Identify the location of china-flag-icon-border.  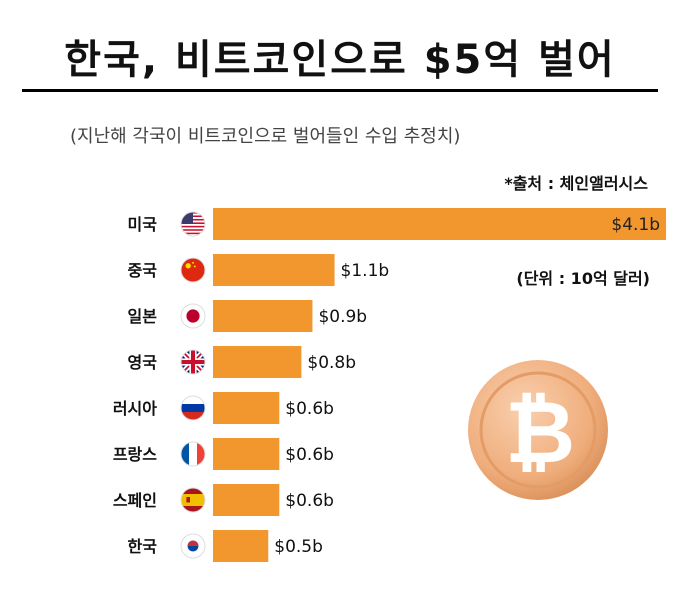
(193, 270).